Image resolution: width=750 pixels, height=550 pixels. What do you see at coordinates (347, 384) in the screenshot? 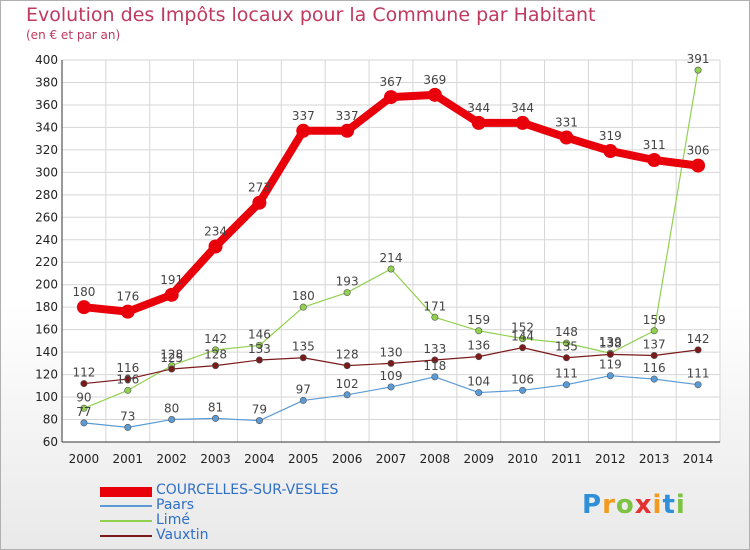
I see `series-1-data-label: 102` at bounding box center [347, 384].